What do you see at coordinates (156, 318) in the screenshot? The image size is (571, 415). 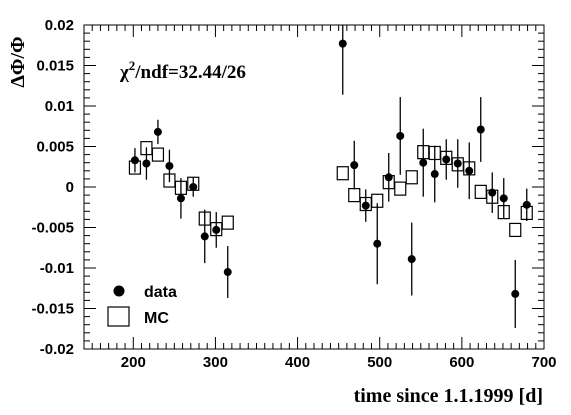 I see `legend-mc-label: MC` at bounding box center [156, 318].